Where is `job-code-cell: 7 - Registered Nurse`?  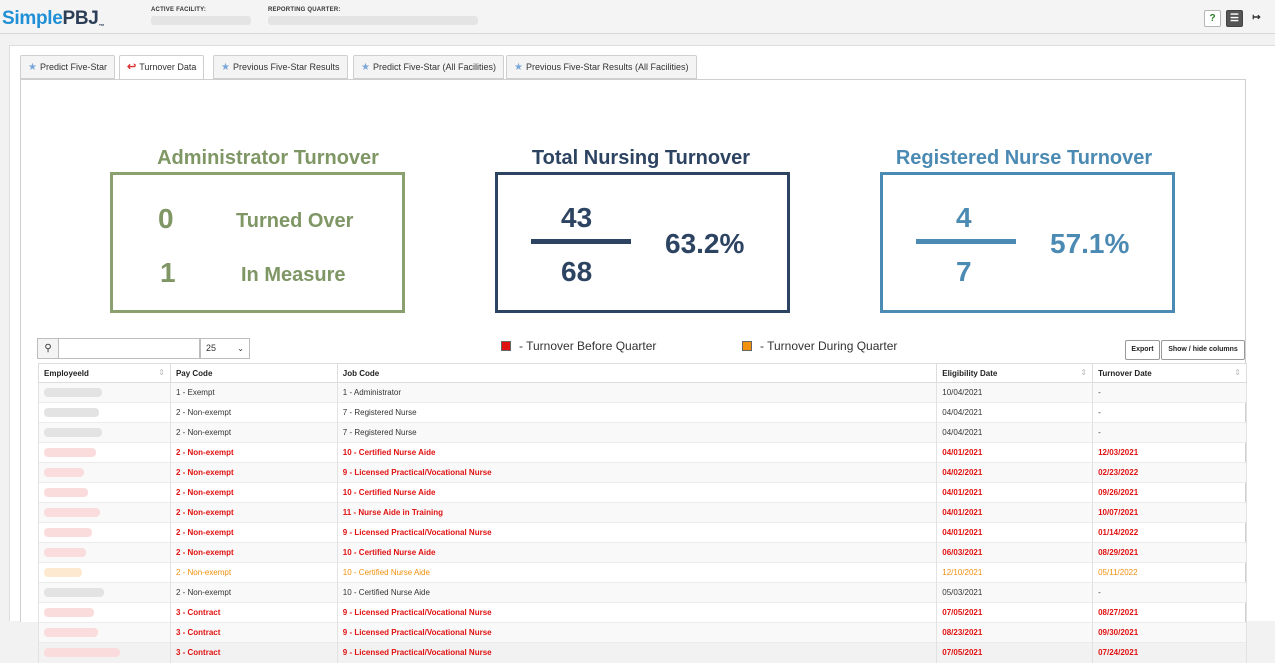
job-code-cell: 7 - Registered Nurse is located at coordinates (637, 412).